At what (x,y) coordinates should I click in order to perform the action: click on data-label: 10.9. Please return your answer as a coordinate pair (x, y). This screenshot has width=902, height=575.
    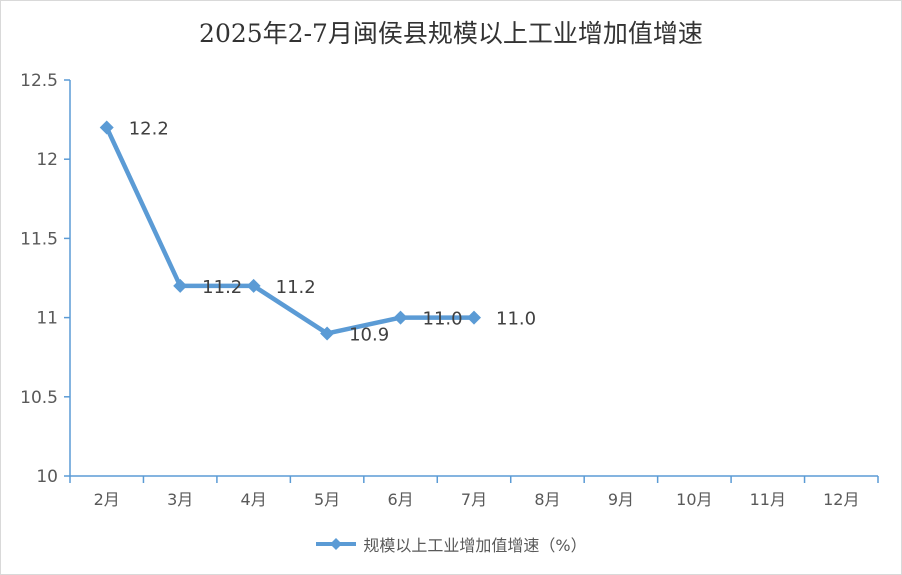
    Looking at the image, I should click on (369, 334).